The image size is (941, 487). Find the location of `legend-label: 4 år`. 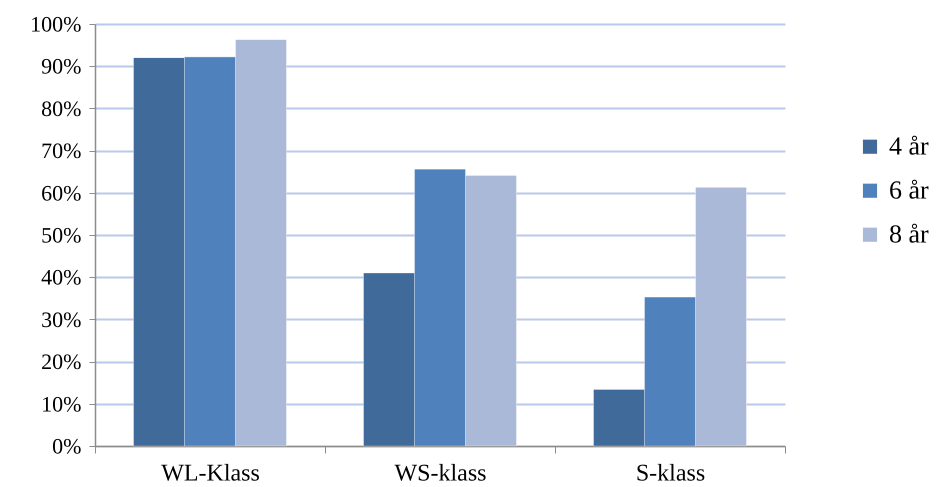

legend-label: 4 år is located at coordinates (909, 146).